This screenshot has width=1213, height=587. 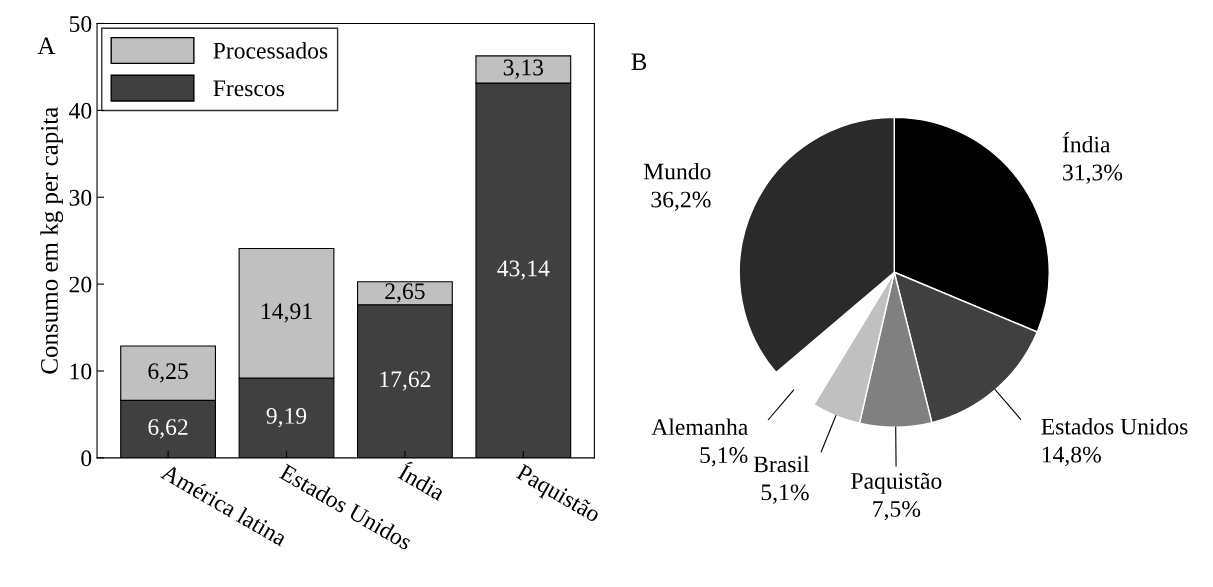 What do you see at coordinates (286, 417) in the screenshot?
I see `data-label: 9,19` at bounding box center [286, 417].